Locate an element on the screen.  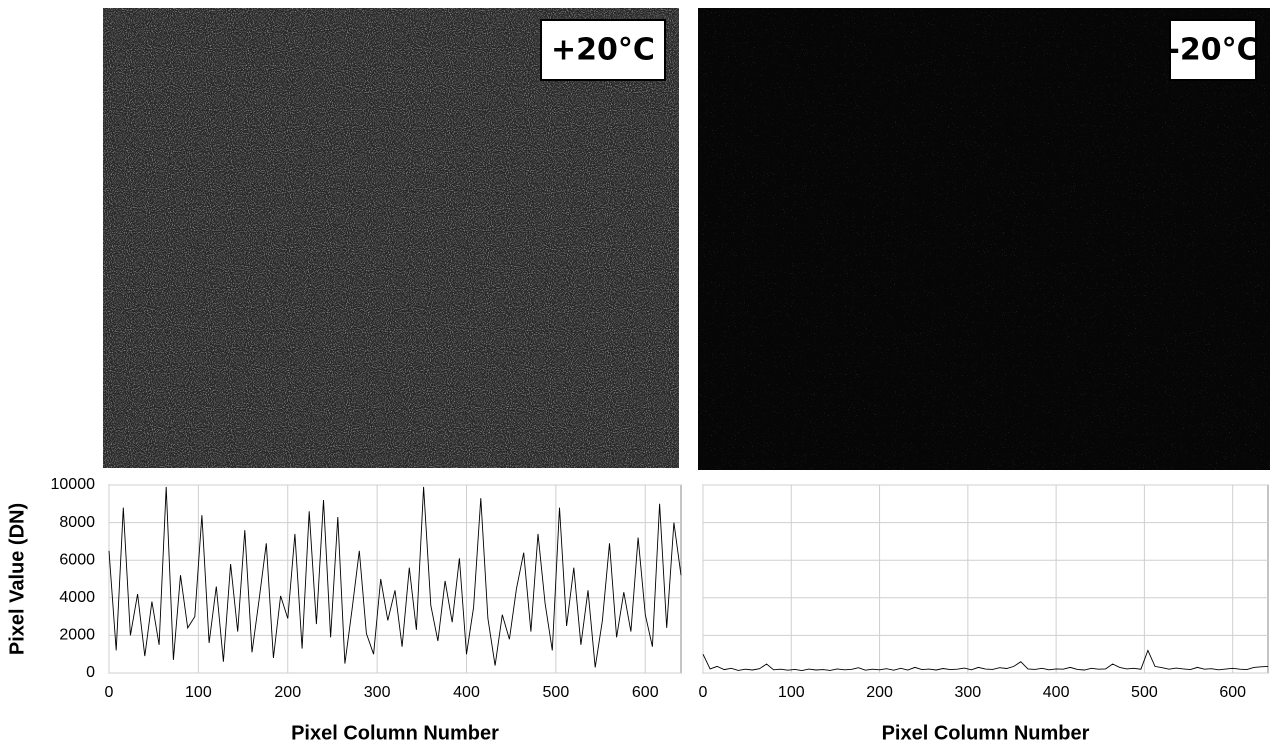
y-axis-label: Pixel Value (DN) is located at coordinates (17, 579).